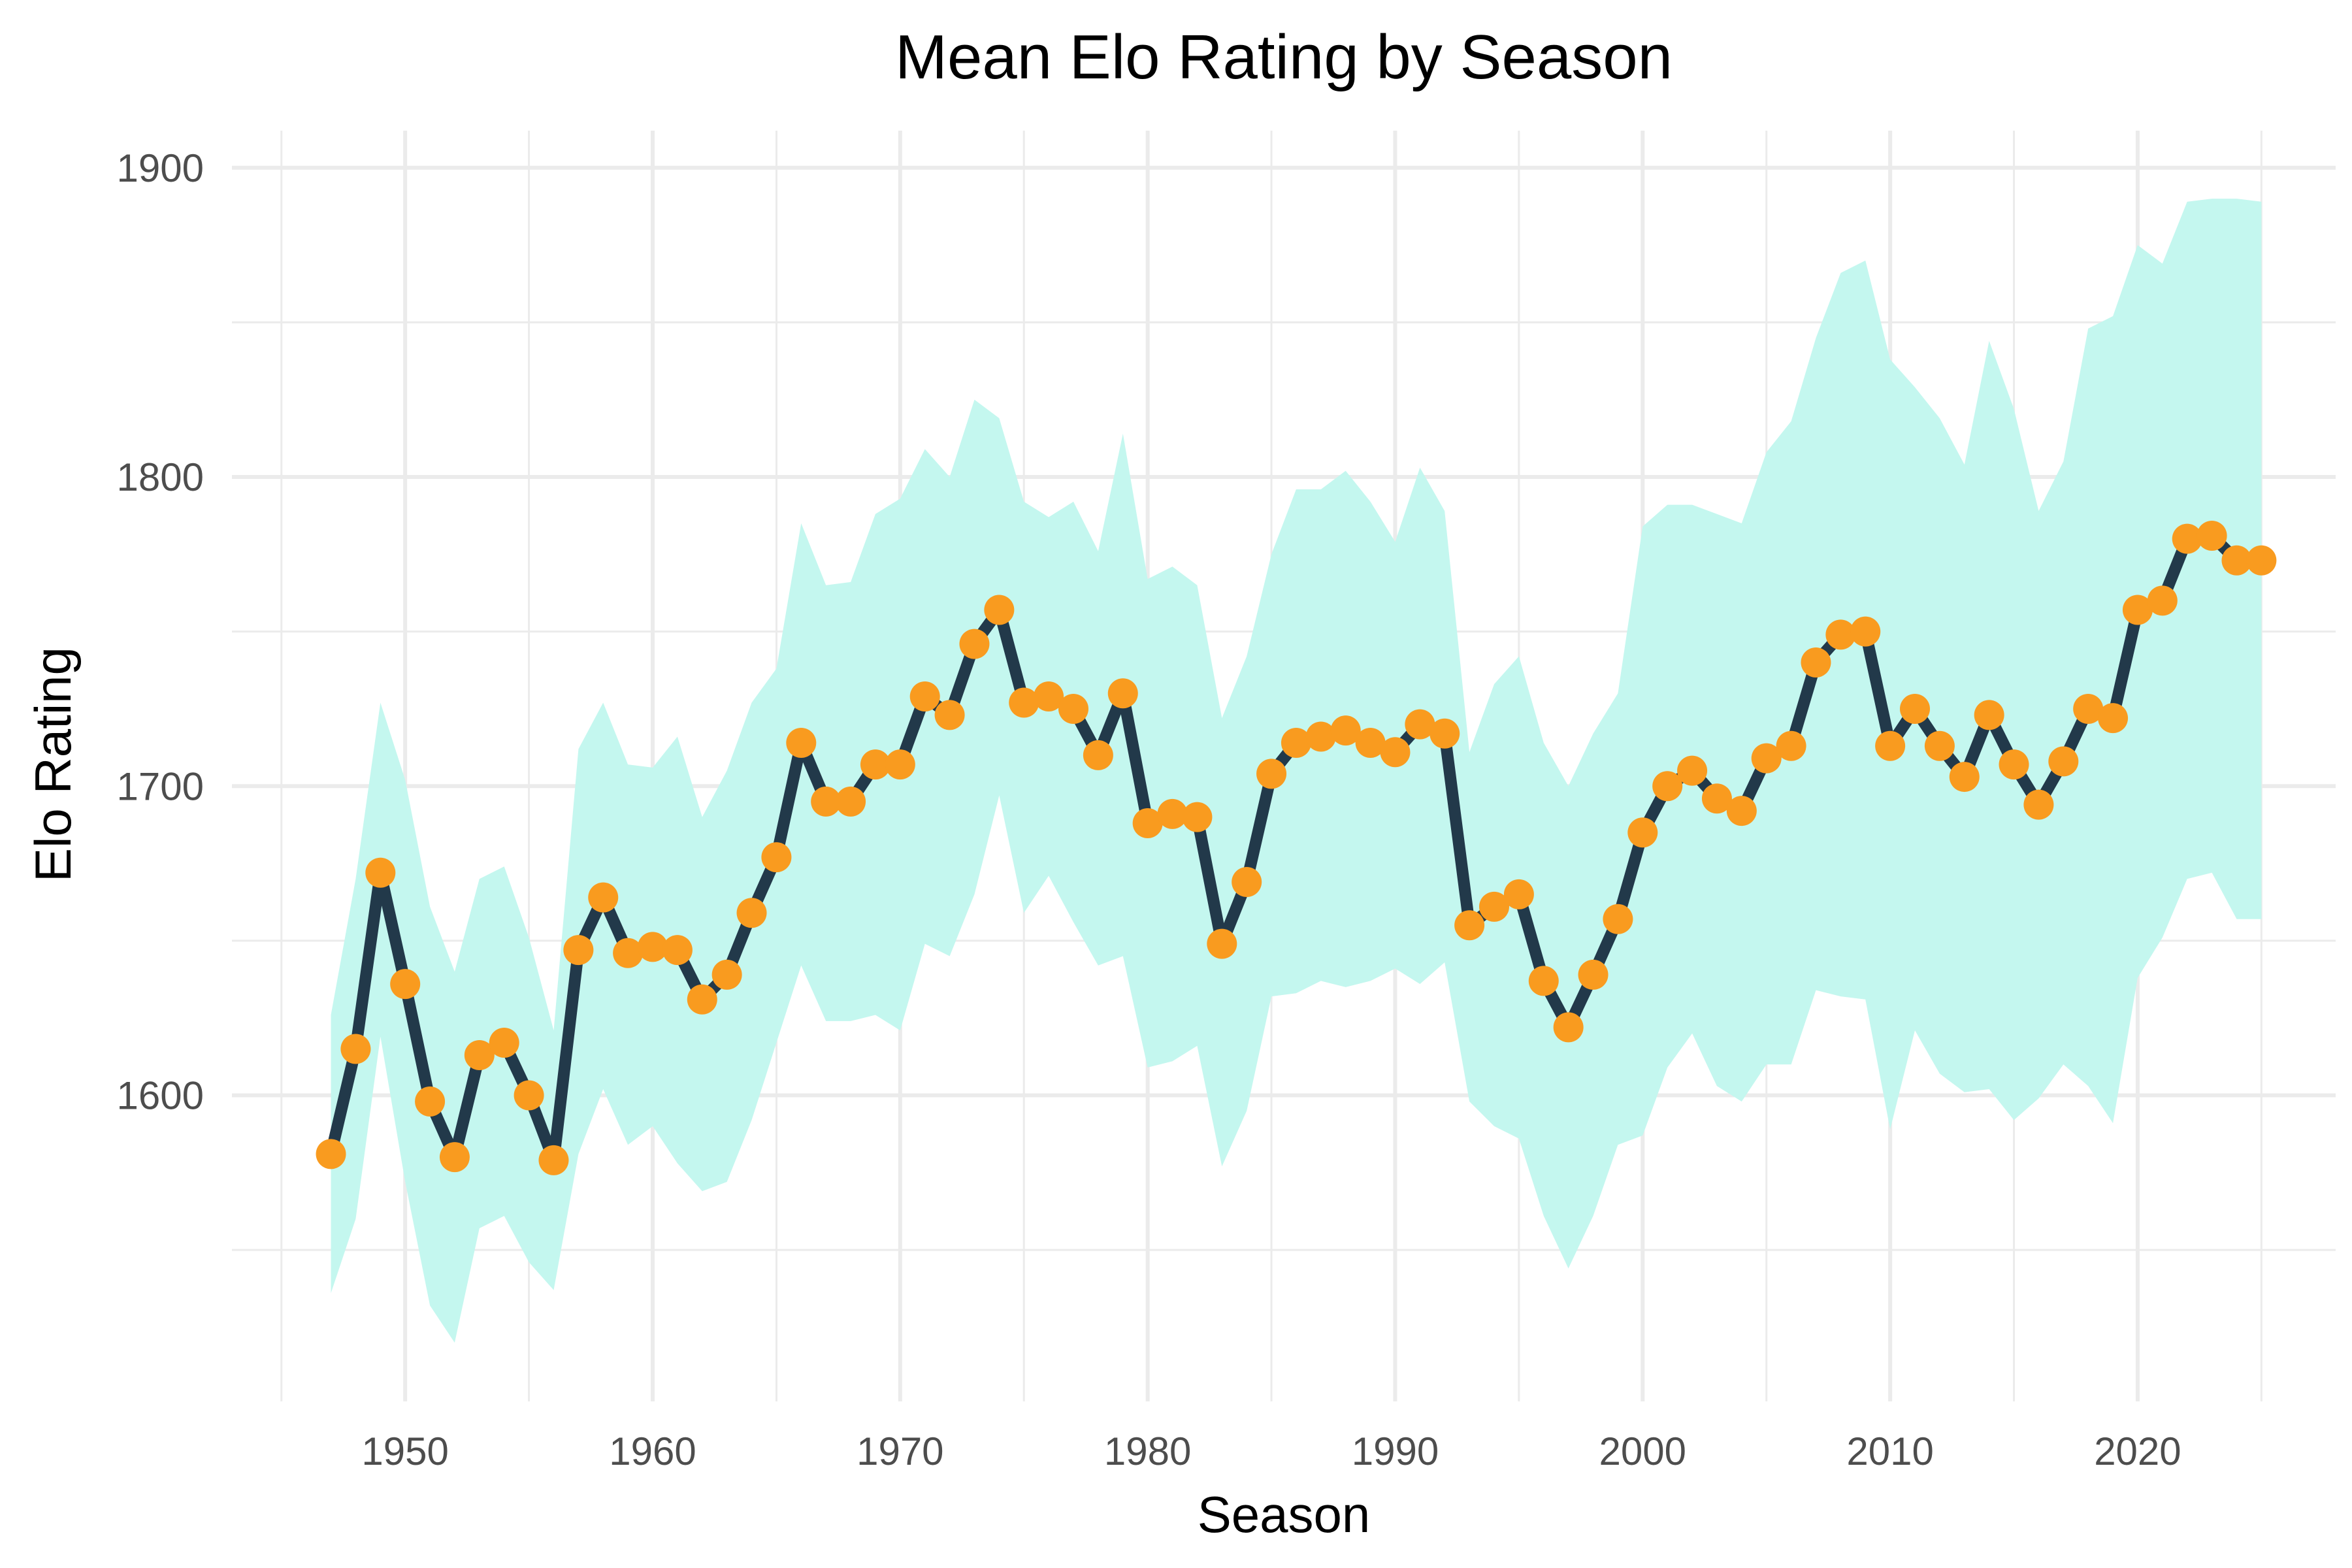 This screenshot has width=2352, height=1568. What do you see at coordinates (160, 1095) in the screenshot?
I see `y-tick-label: 1600` at bounding box center [160, 1095].